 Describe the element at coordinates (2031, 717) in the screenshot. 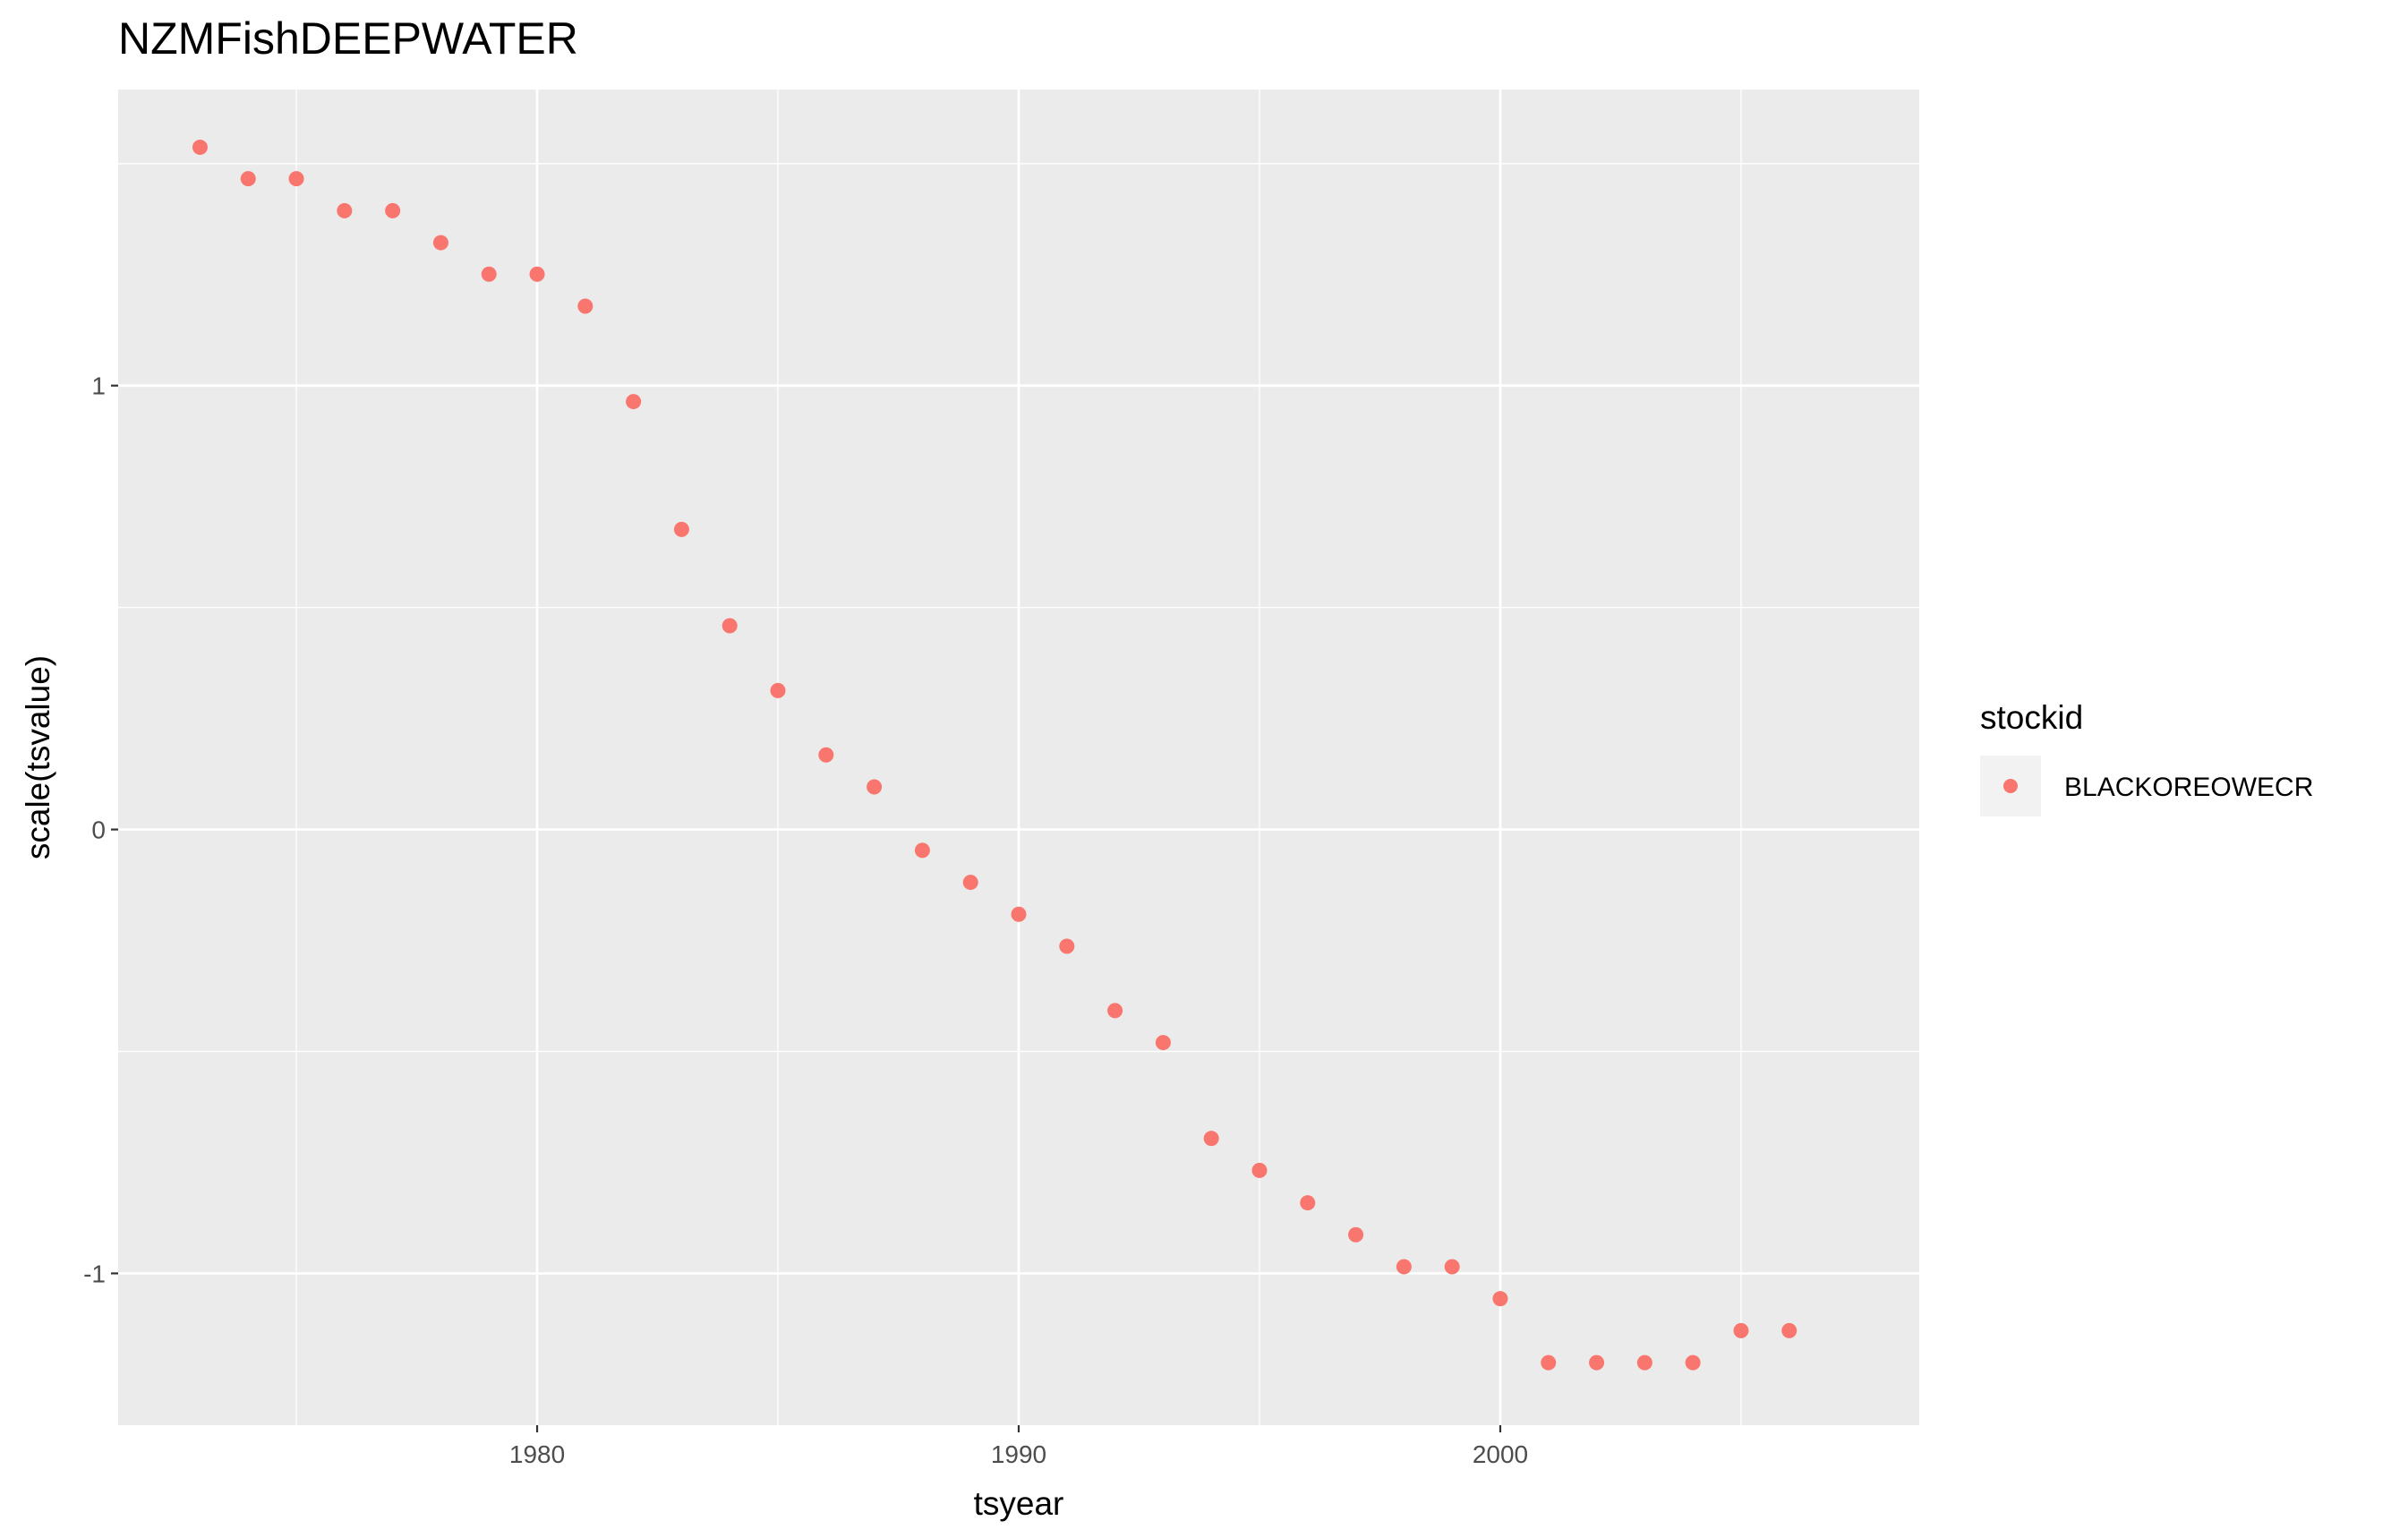

I see `legend-title: stockid` at that location.